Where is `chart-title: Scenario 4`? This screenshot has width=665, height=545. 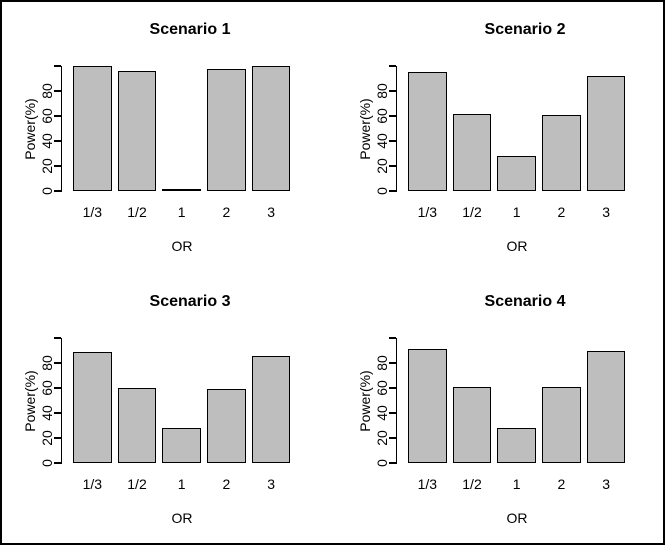 chart-title: Scenario 4 is located at coordinates (525, 301).